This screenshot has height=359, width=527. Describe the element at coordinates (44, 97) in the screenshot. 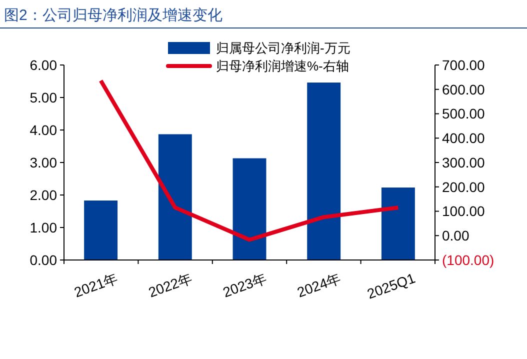

I see `y-tick-label: 5.00` at that location.